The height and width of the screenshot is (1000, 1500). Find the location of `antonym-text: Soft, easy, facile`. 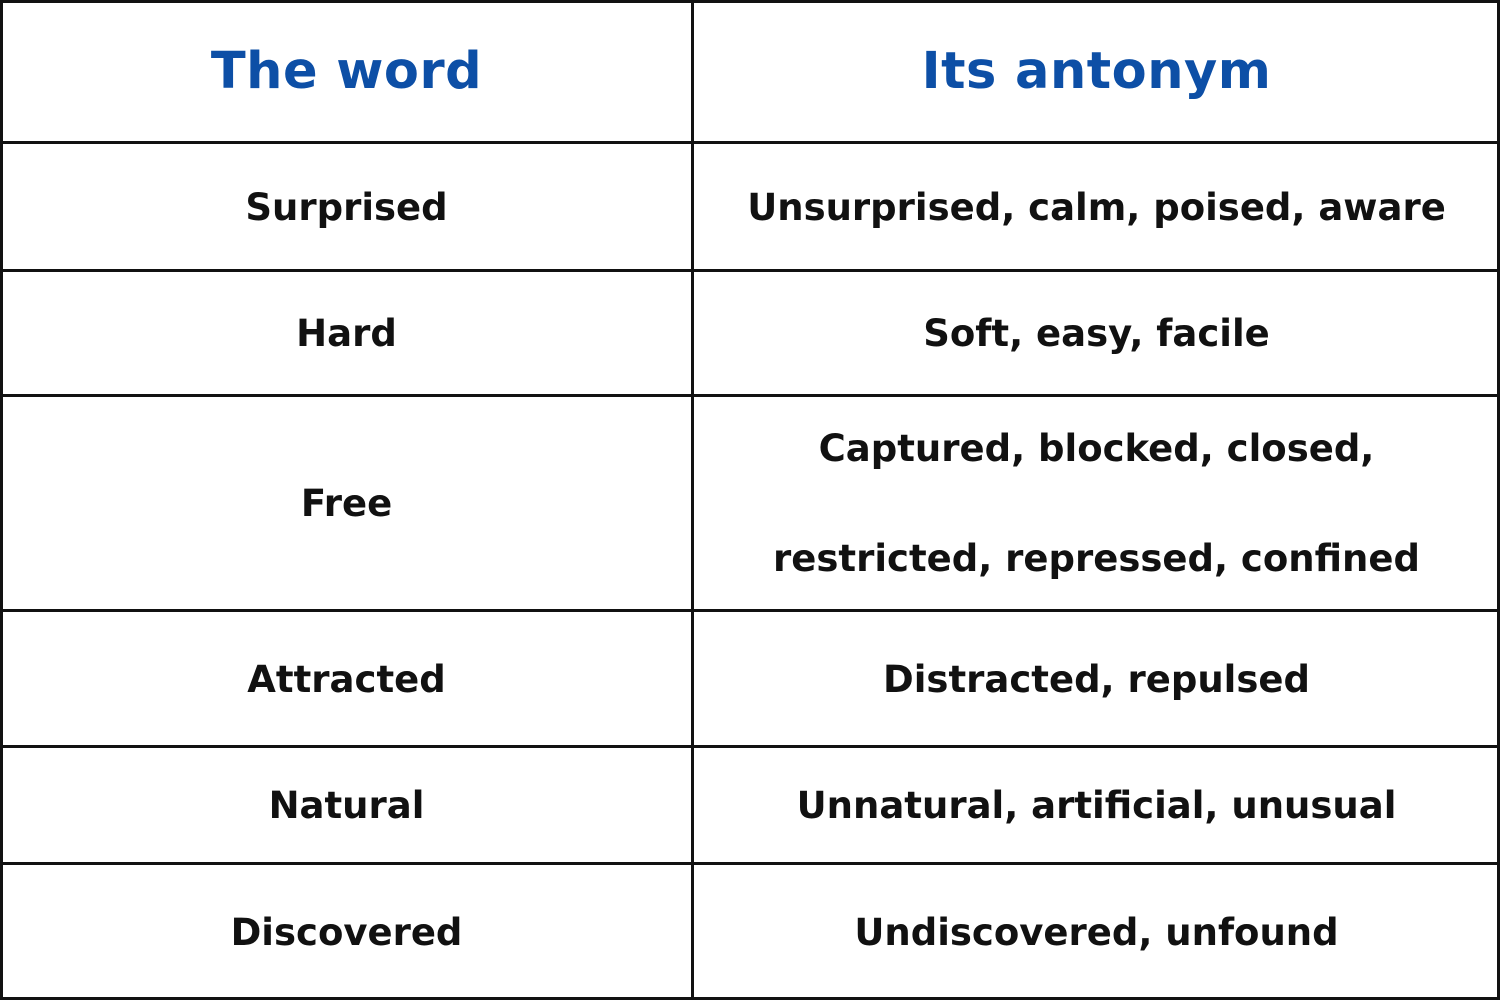

antonym-text: Soft, easy, facile is located at coordinates (1096, 333).